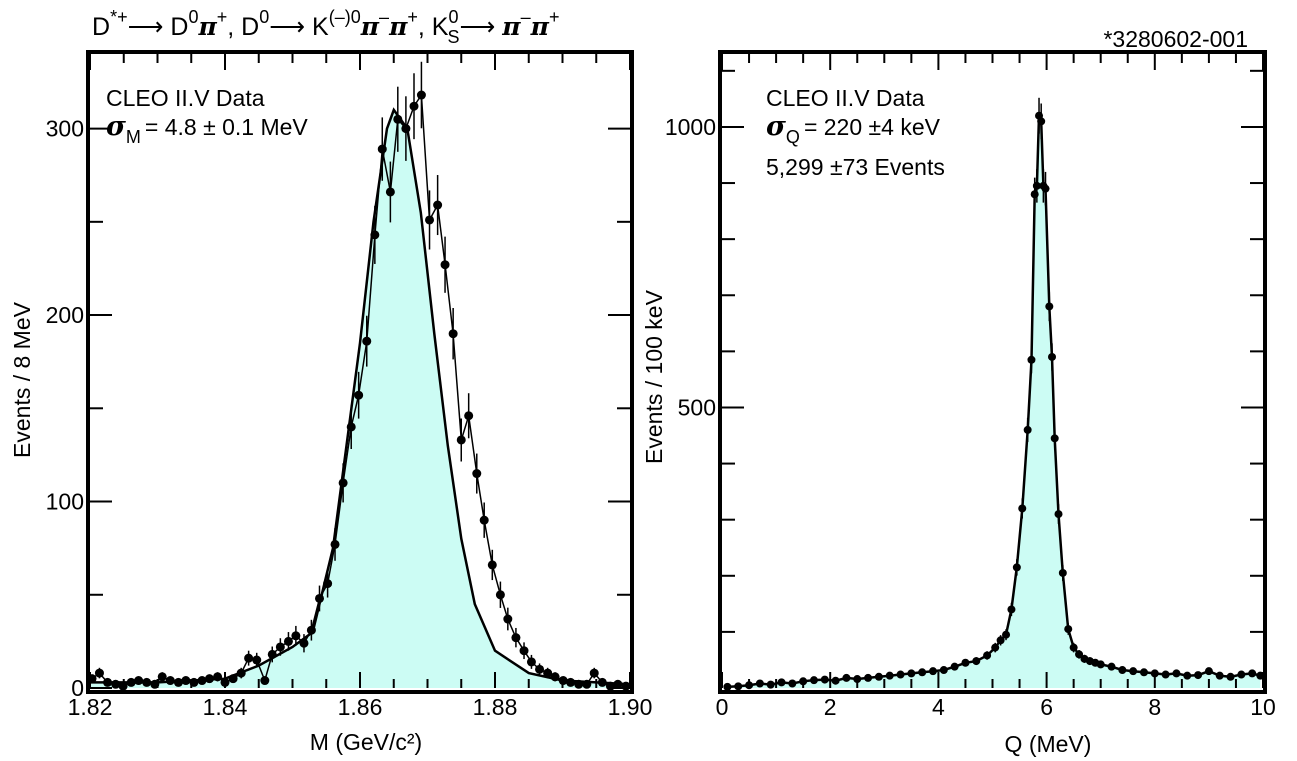 This screenshot has width=1297, height=761. What do you see at coordinates (384, 17) in the screenshot?
I see `title-part: –` at bounding box center [384, 17].